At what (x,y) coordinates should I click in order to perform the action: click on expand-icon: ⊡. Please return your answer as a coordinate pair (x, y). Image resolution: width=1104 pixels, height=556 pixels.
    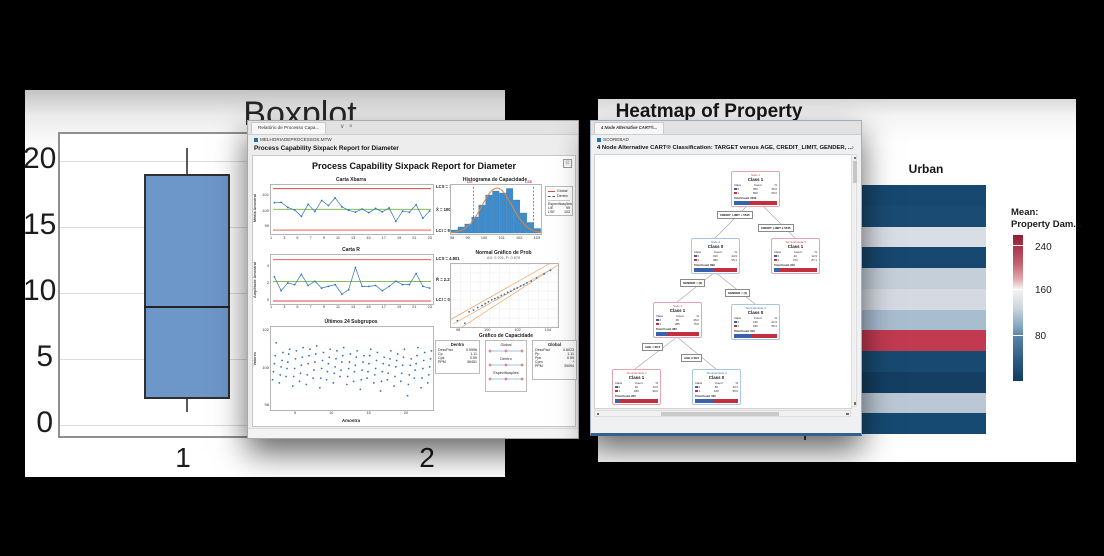
    Looking at the image, I should click on (567, 163).